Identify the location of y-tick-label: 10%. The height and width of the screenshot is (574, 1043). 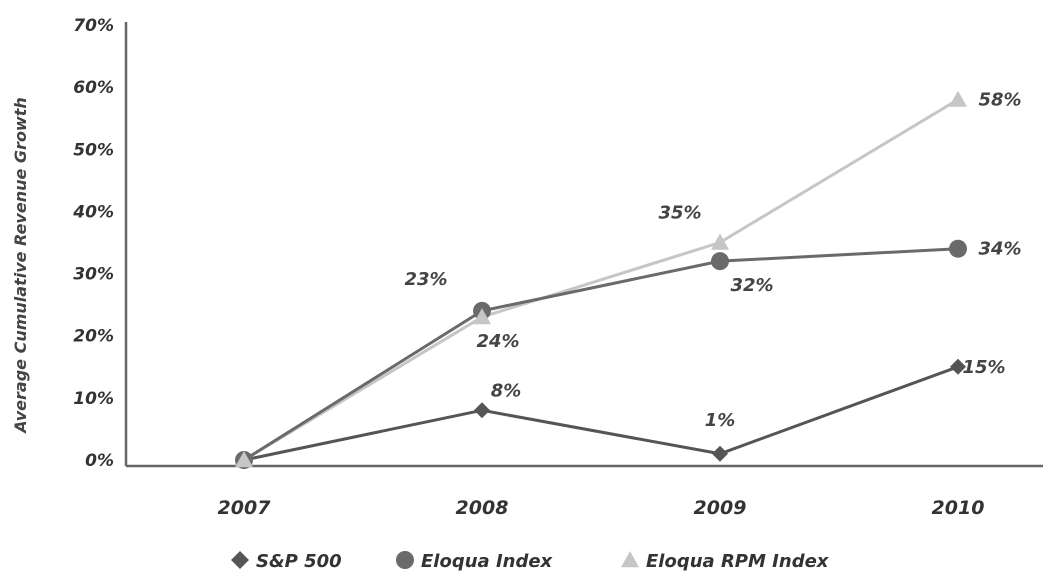
(93, 399).